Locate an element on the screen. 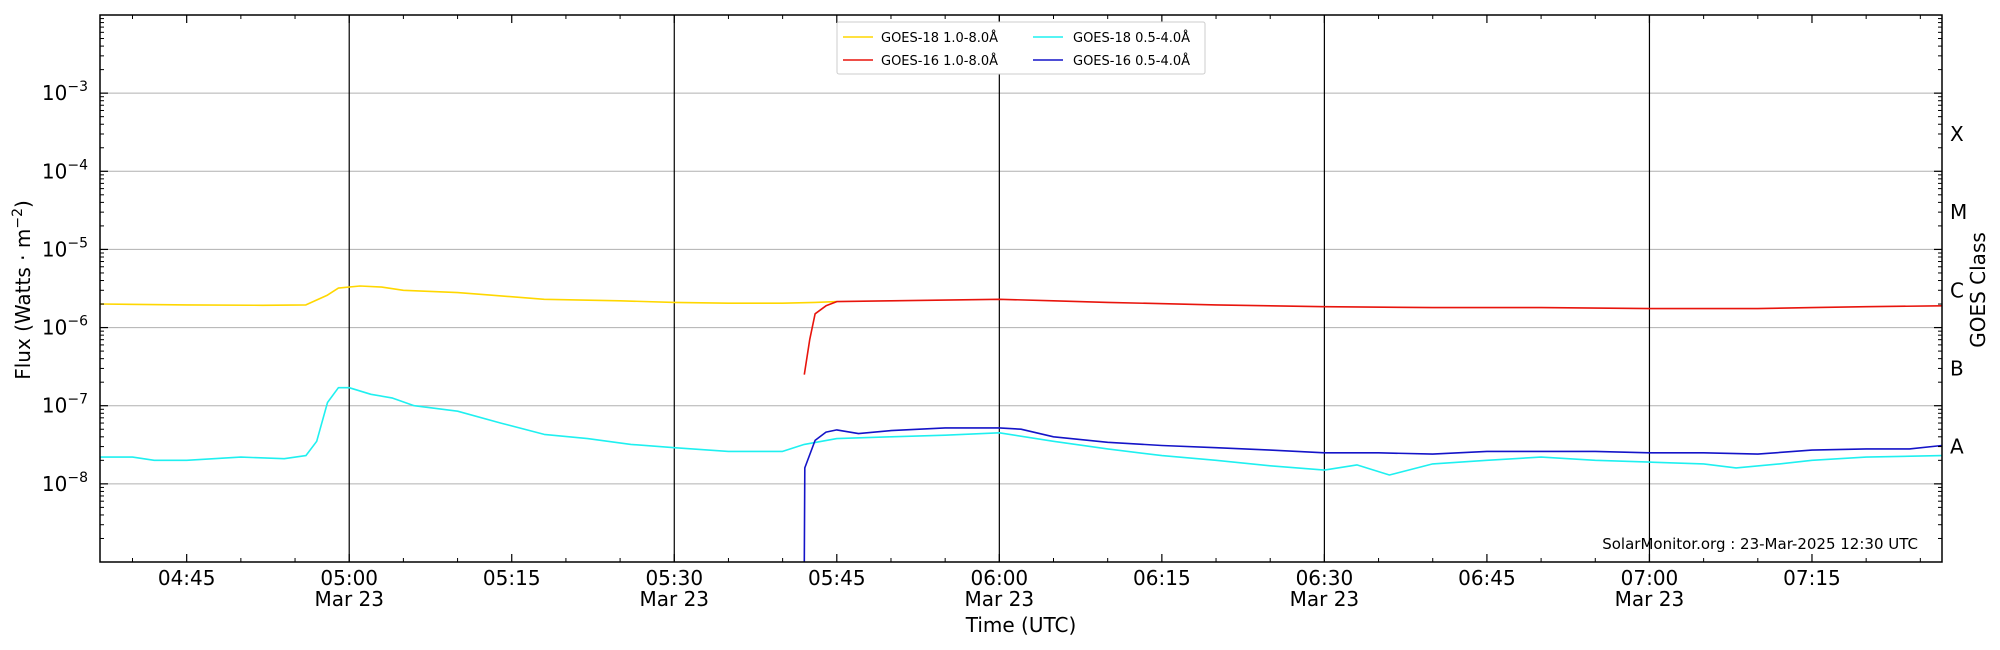 Image resolution: width=2000 pixels, height=650 pixels. credit-text: SolarMonitor.org : 23-Mar-2025 12:30 UTC is located at coordinates (1760, 544).